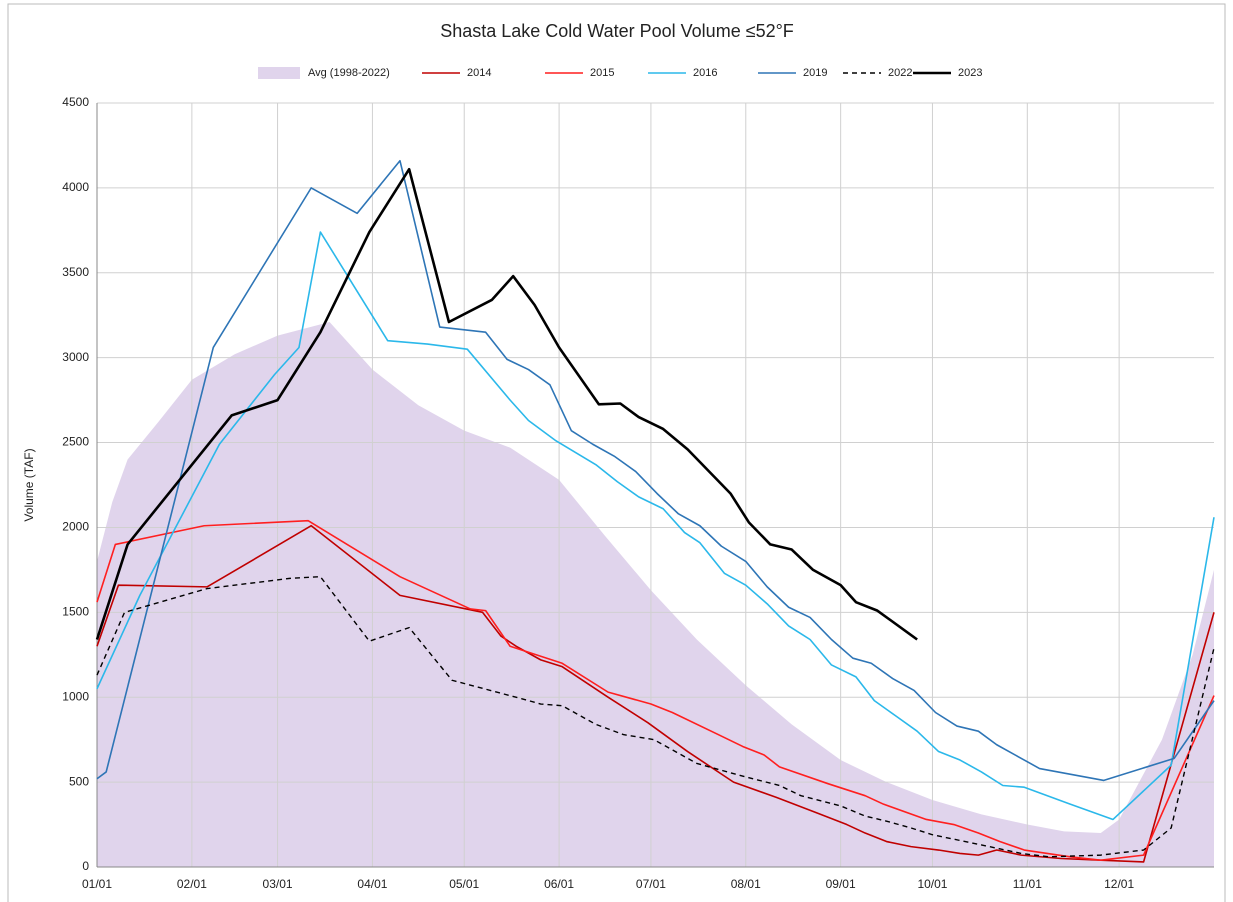 The image size is (1233, 902). I want to click on chart-title: Shasta Lake Cold Water Pool Volume ≤52°F, so click(617, 31).